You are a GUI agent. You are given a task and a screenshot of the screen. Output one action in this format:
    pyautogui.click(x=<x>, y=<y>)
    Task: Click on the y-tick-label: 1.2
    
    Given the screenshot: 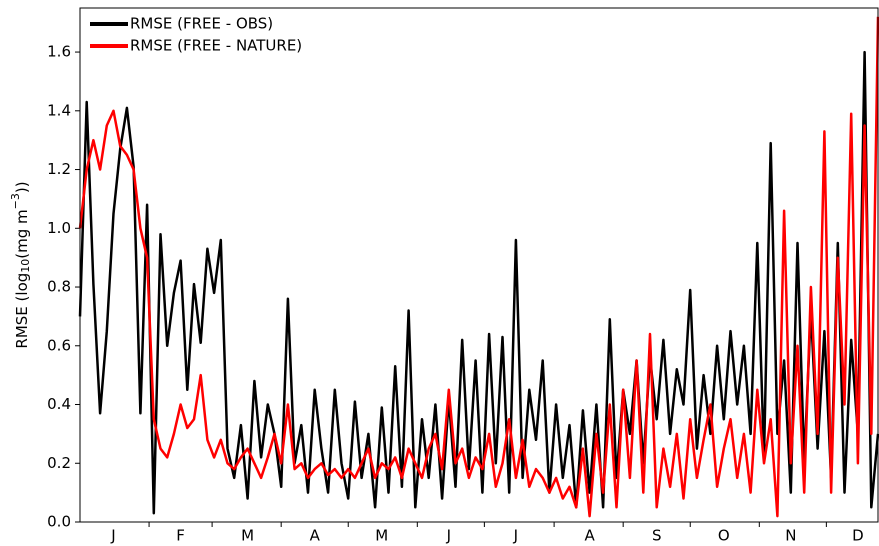 What is the action you would take?
    pyautogui.click(x=59, y=169)
    